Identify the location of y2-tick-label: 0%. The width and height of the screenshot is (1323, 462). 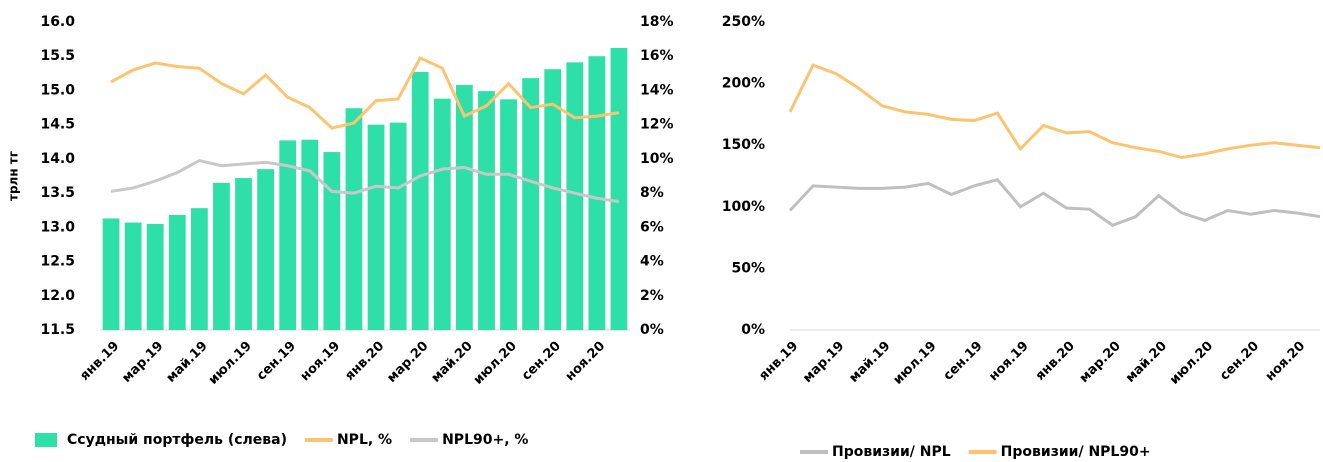
(652, 330).